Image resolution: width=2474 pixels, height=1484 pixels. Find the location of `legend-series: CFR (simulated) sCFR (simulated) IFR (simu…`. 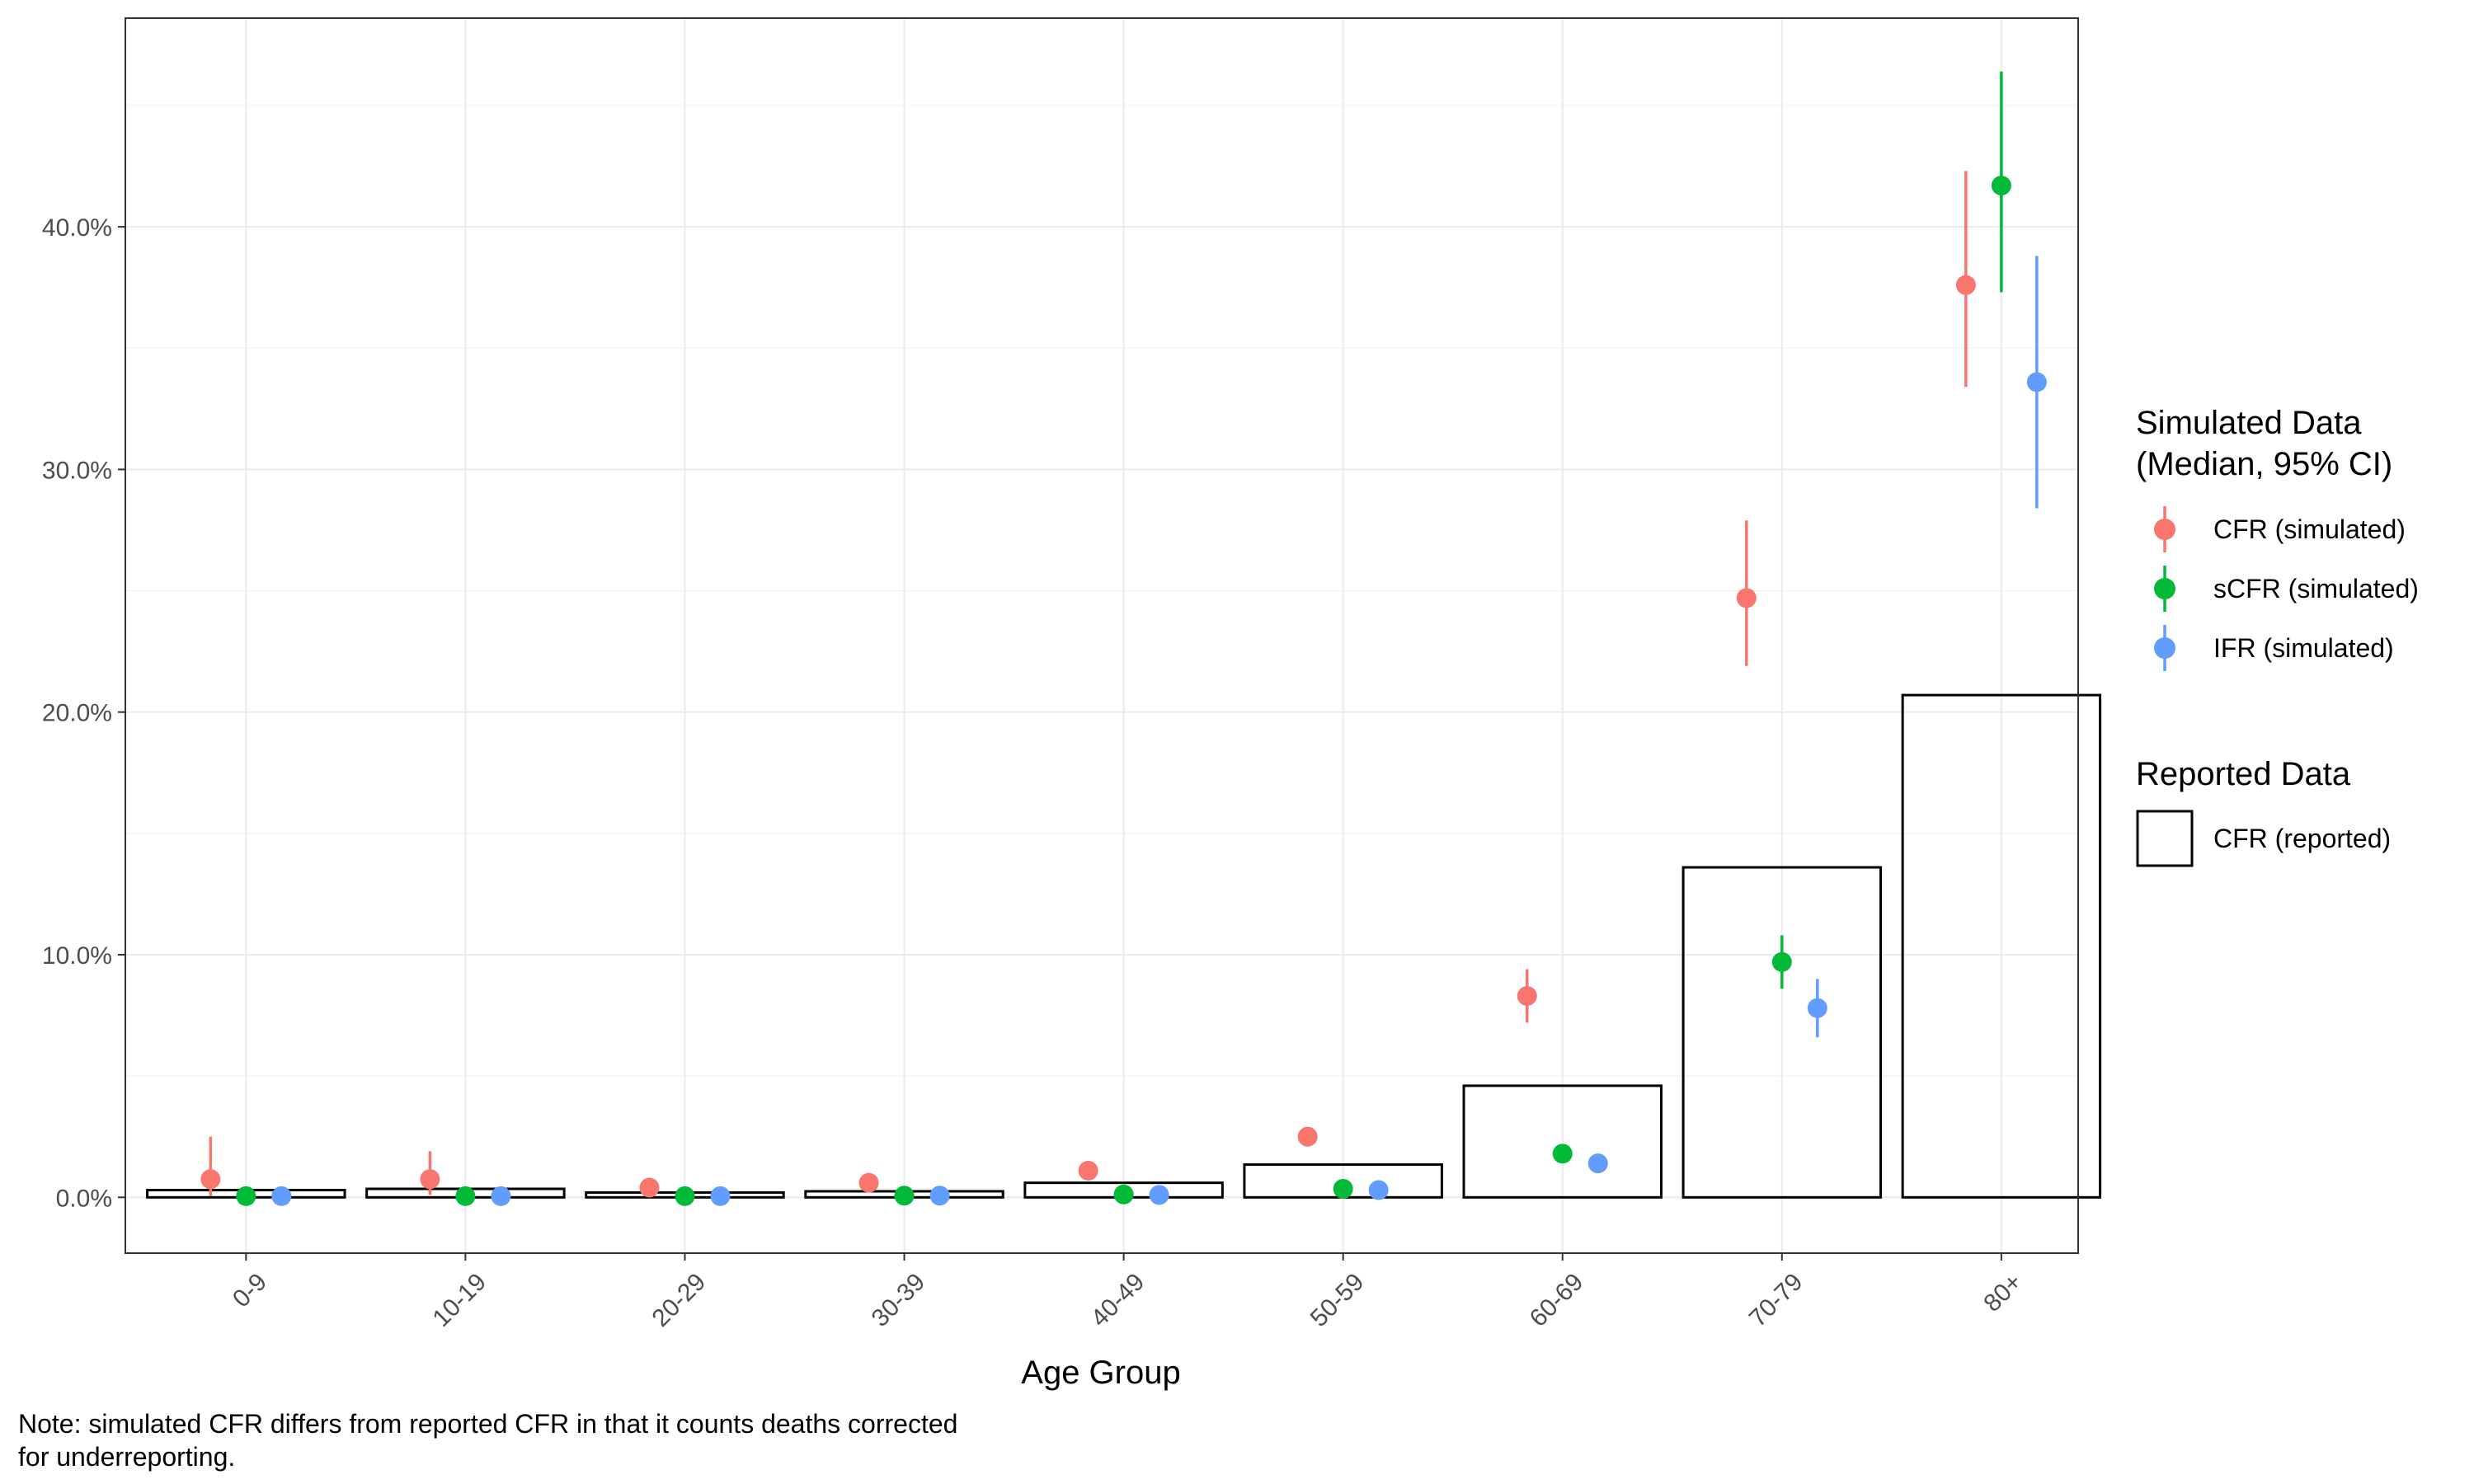

legend-series: CFR (simulated) sCFR (simulated) IFR (simu… is located at coordinates (2286, 588).